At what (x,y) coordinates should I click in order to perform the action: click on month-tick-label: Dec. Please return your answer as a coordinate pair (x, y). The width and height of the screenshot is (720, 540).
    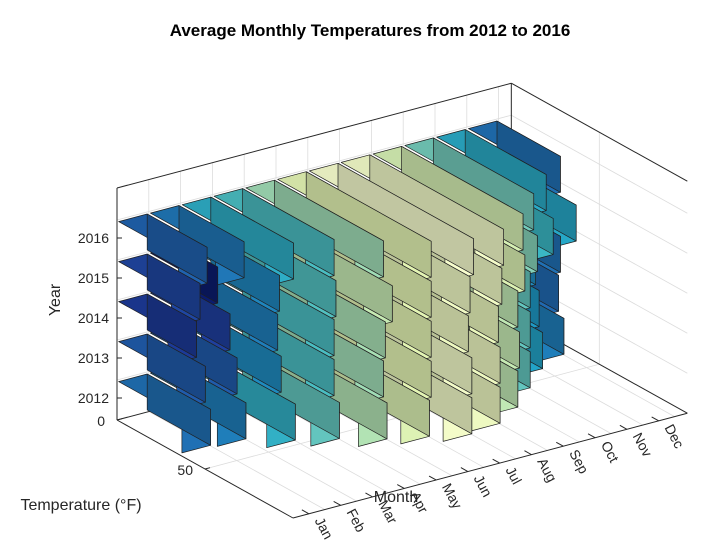
    Looking at the image, I should click on (675, 436).